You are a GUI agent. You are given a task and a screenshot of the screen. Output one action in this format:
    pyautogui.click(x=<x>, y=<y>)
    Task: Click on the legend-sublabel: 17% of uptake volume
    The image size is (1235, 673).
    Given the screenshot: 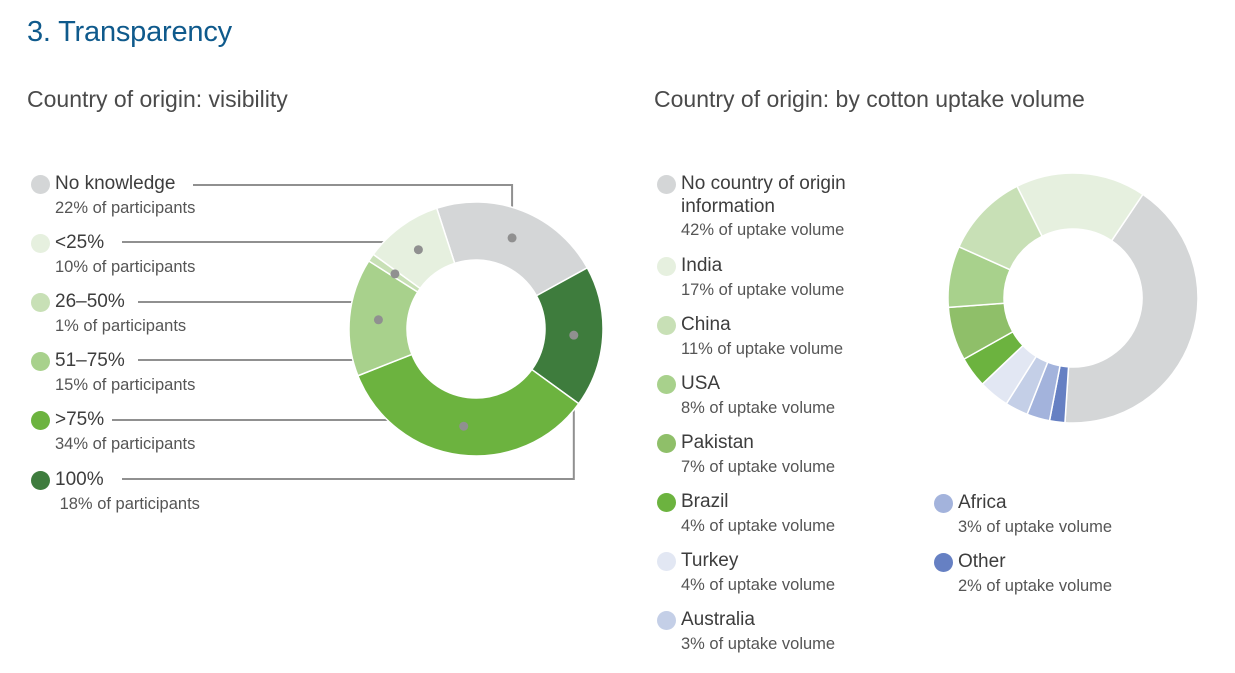 What is the action you would take?
    pyautogui.click(x=763, y=290)
    